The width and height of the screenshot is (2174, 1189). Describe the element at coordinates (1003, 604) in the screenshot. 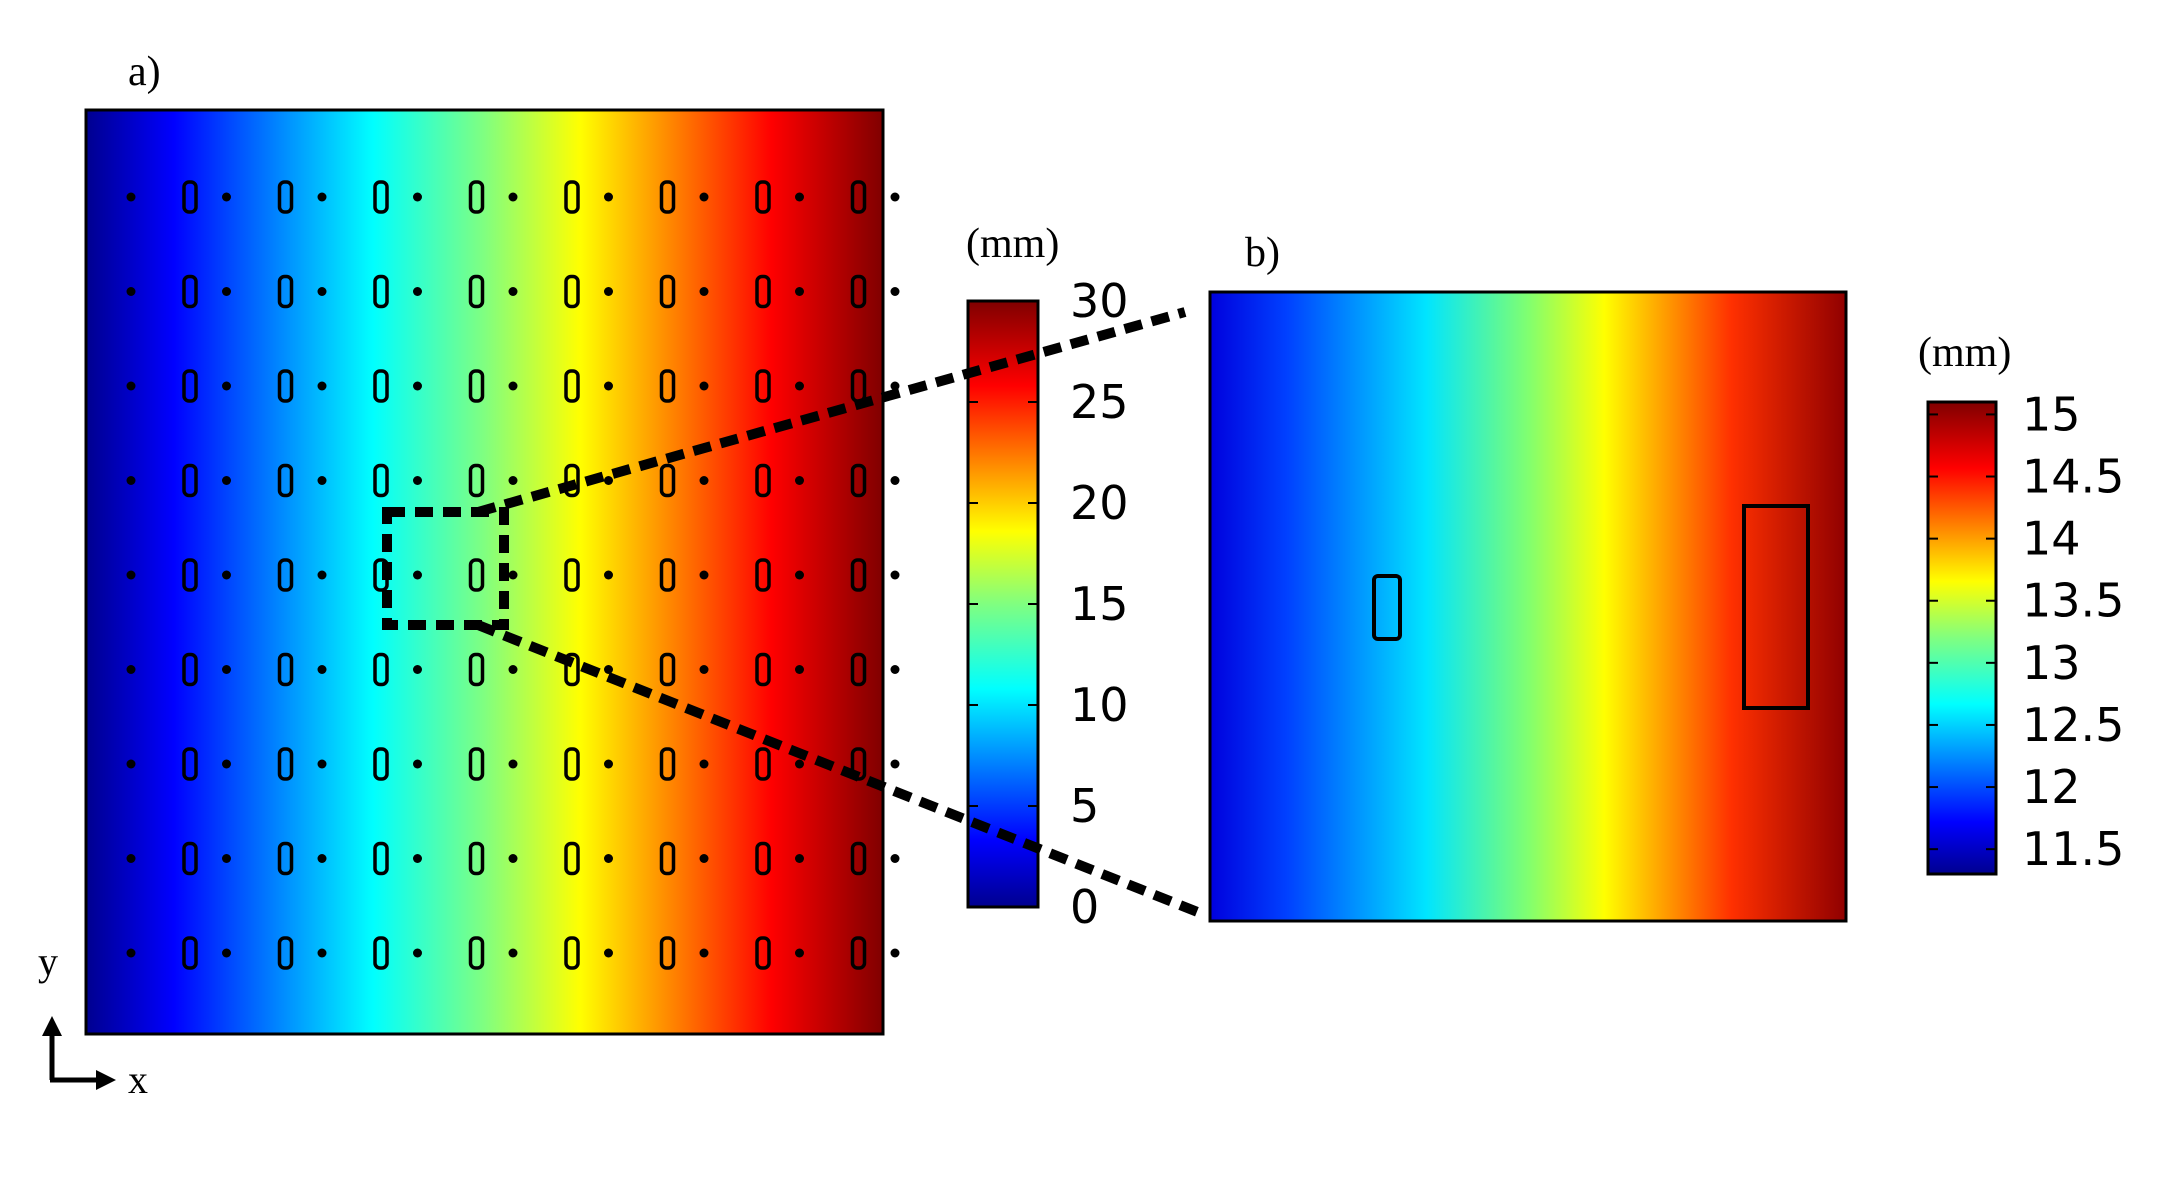

I see `colorbar-a-bar` at that location.